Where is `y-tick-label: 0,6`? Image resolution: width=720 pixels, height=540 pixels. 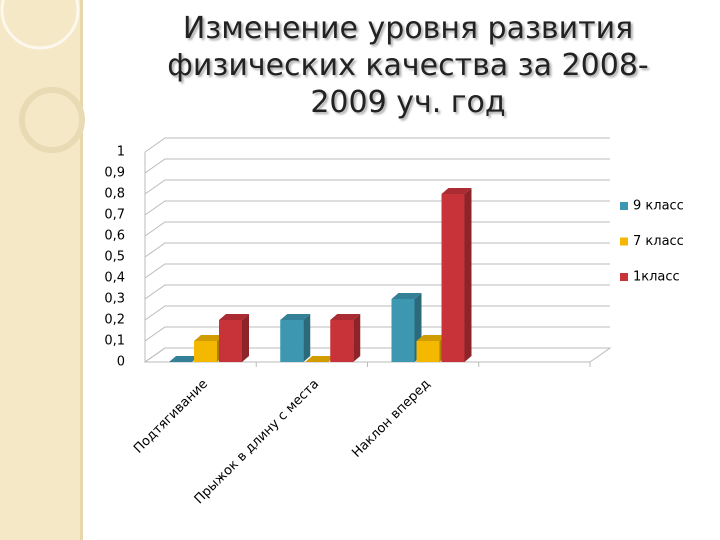 y-tick-label: 0,6 is located at coordinates (114, 236).